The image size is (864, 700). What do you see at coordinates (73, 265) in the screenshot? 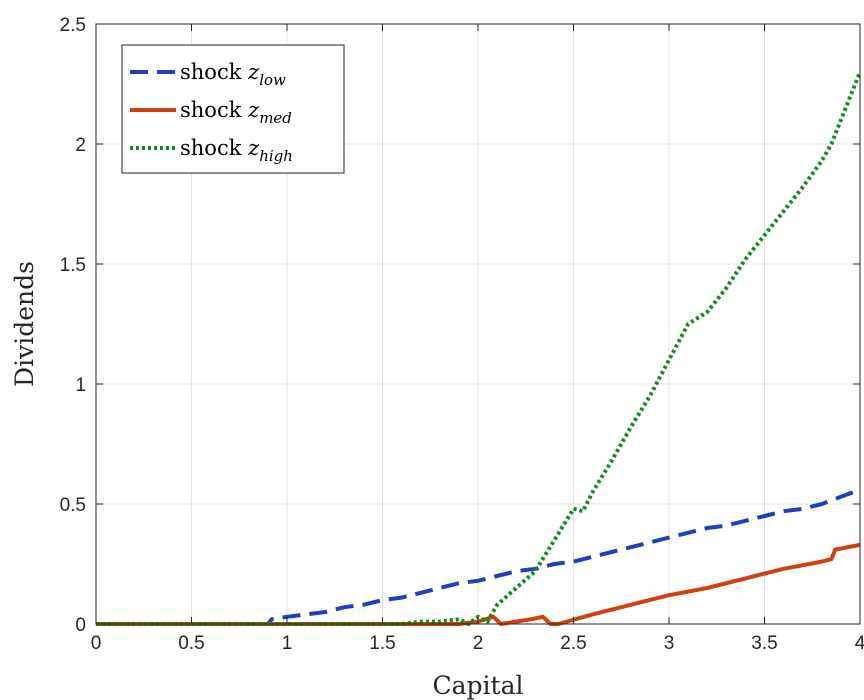
I see `y-tick-label-3: 1.5` at bounding box center [73, 265].